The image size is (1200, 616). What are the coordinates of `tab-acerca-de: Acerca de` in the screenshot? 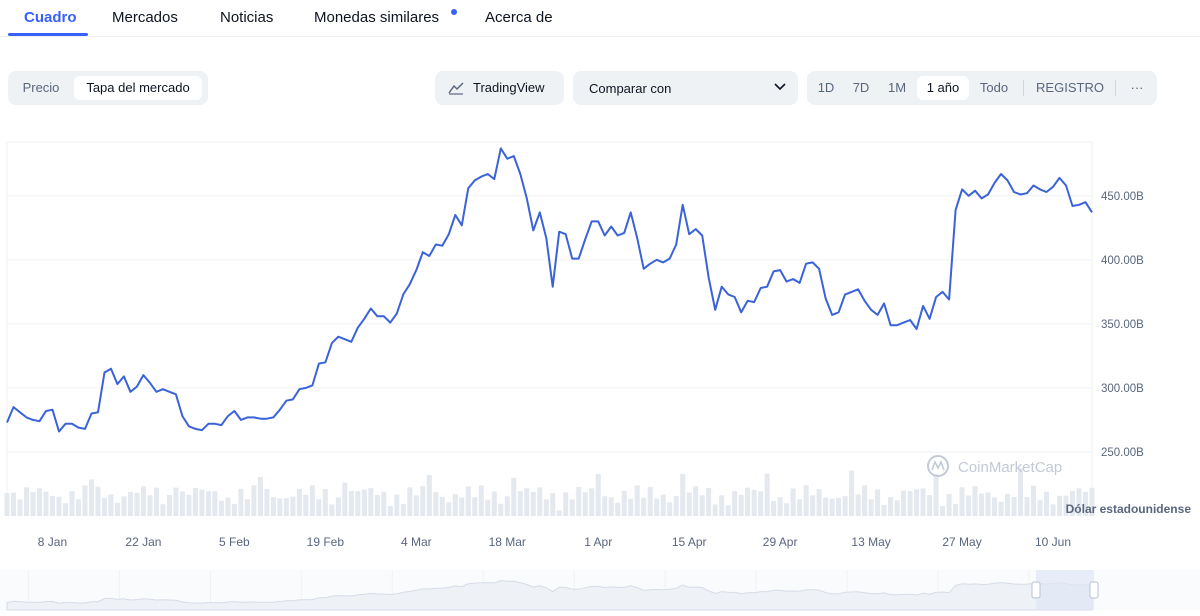 It's located at (519, 17).